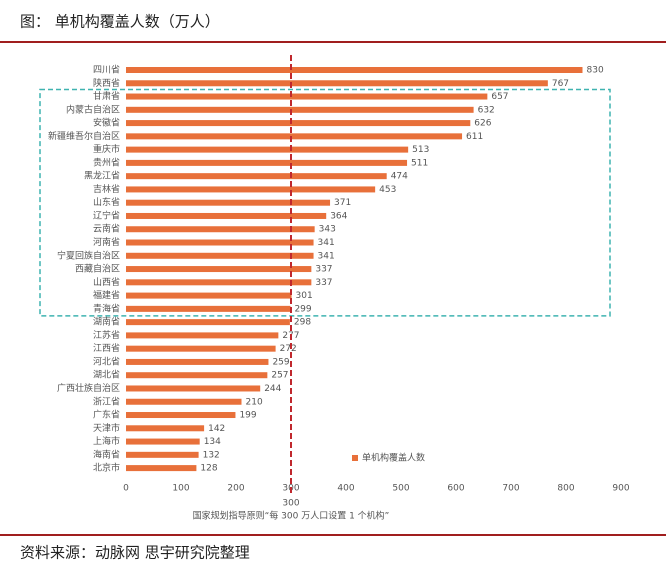  Describe the element at coordinates (560, 84) in the screenshot. I see `value-label: 767` at that location.